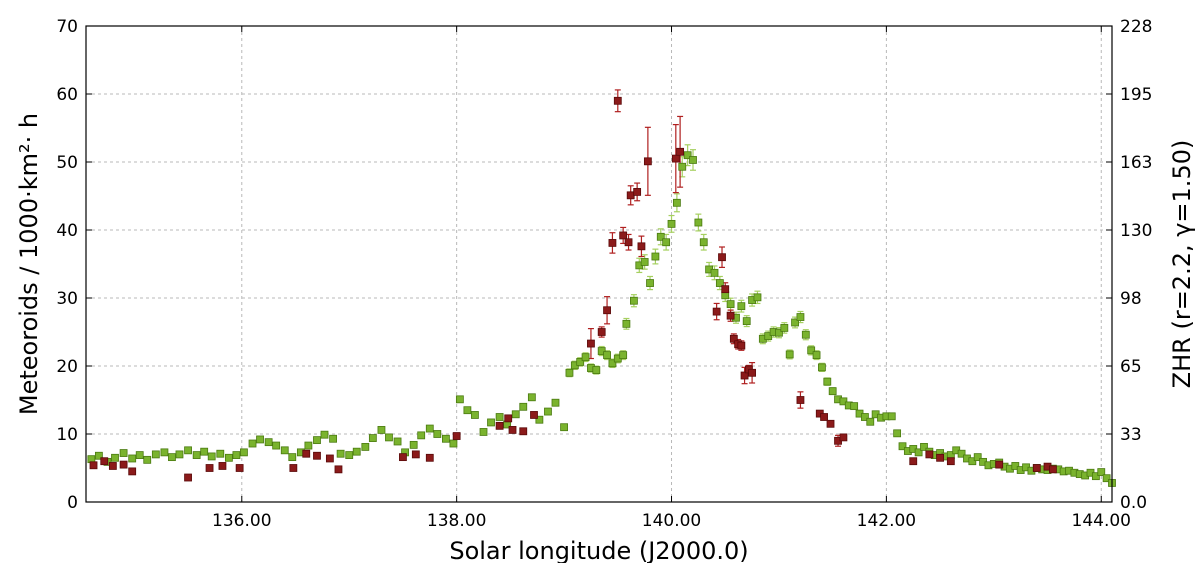 Image resolution: width=1202 pixels, height=563 pixels. What do you see at coordinates (1182, 264) in the screenshot?
I see `y2-axis-title: ZHR (r=2.2, γ=1.50)` at bounding box center [1182, 264].